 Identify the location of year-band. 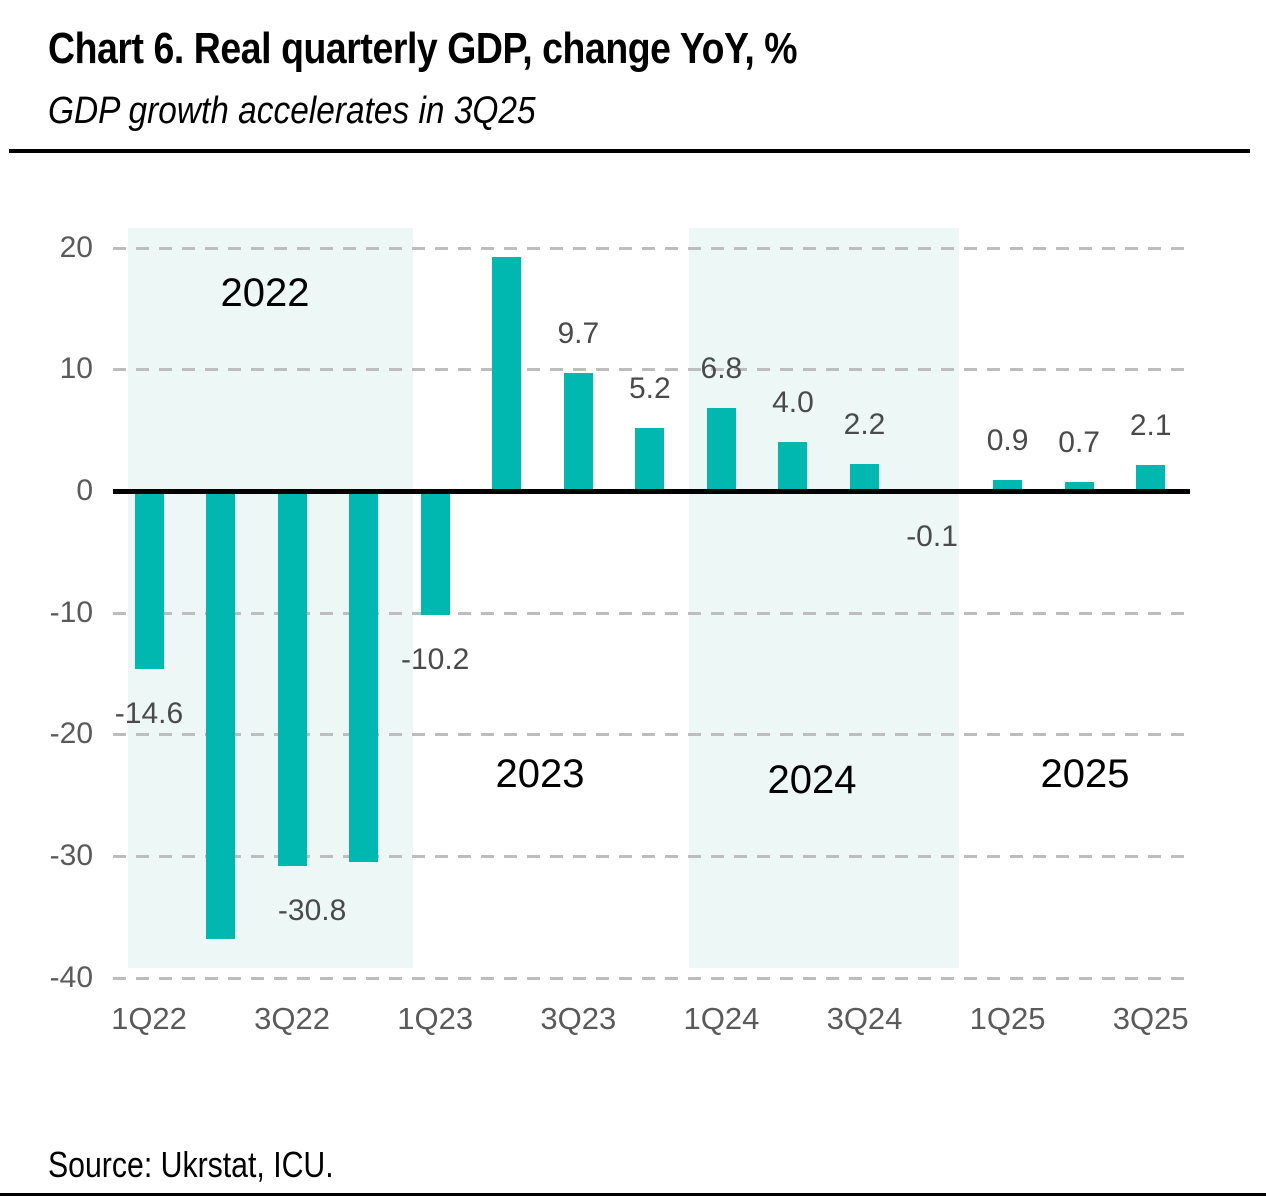
(824, 598).